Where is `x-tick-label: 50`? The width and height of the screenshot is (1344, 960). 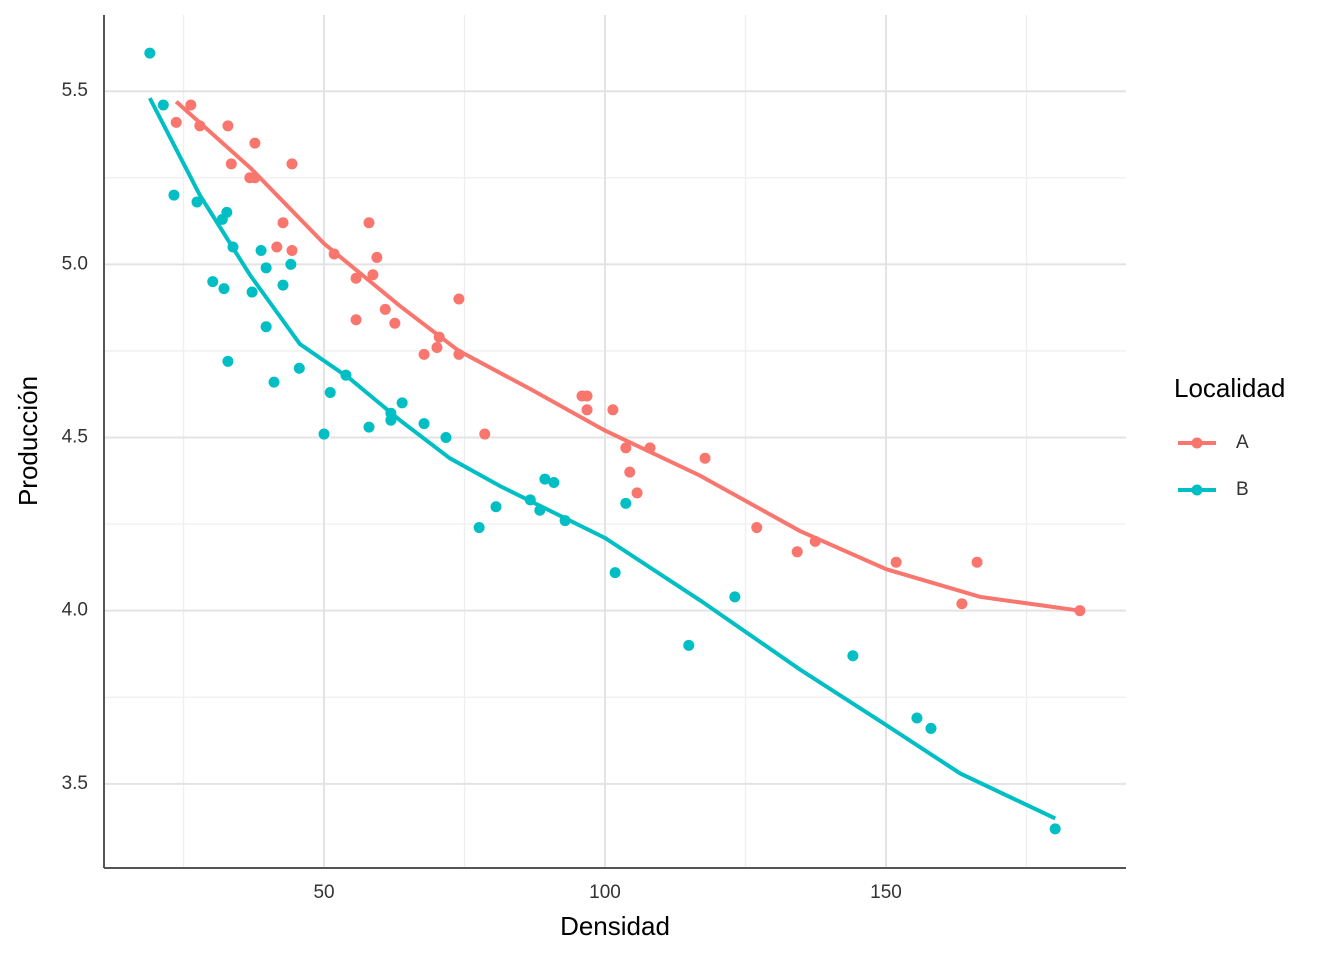
x-tick-label: 50 is located at coordinates (323, 892).